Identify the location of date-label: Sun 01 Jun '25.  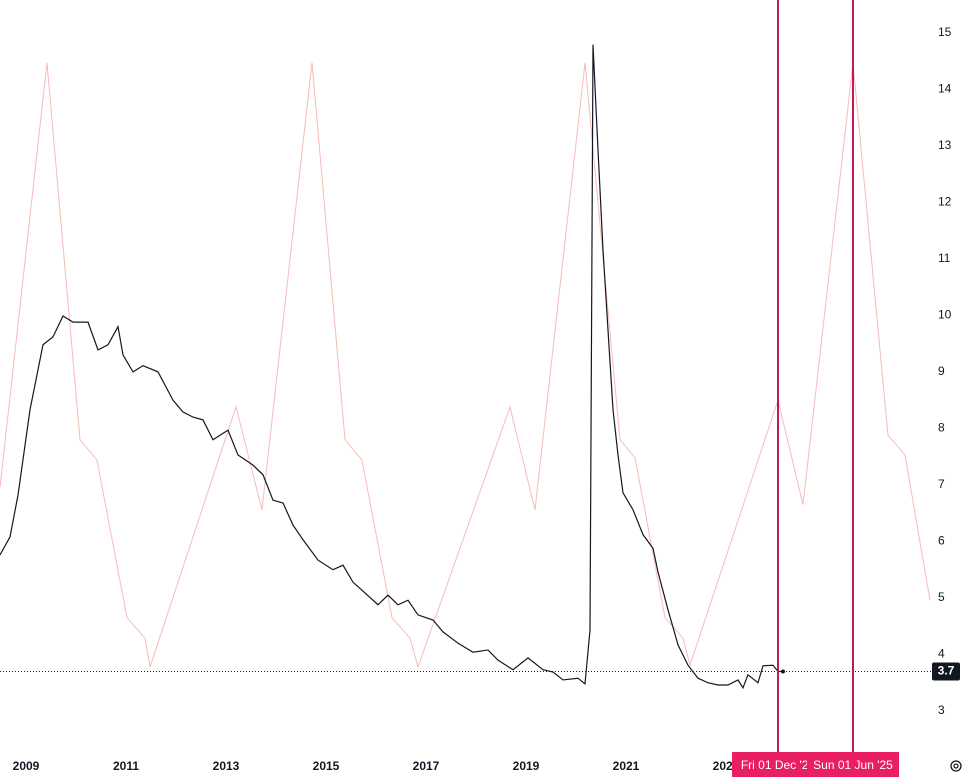
(853, 765).